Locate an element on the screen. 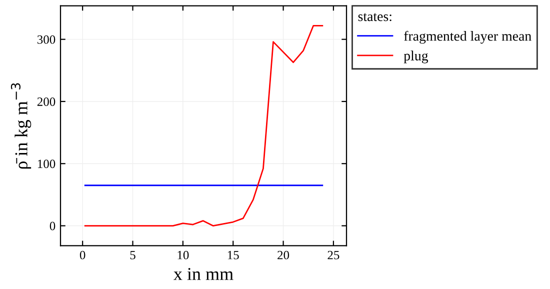 This screenshot has width=550, height=289. legend-label: fragmented layer mean is located at coordinates (468, 37).